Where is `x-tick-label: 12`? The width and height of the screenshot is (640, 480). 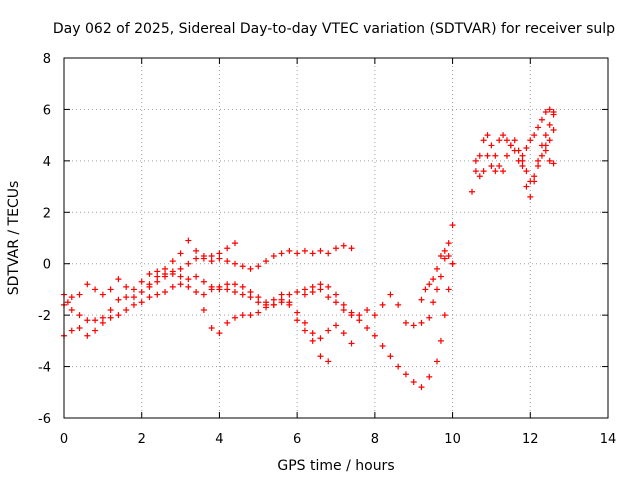
x-tick-label: 12 is located at coordinates (530, 439).